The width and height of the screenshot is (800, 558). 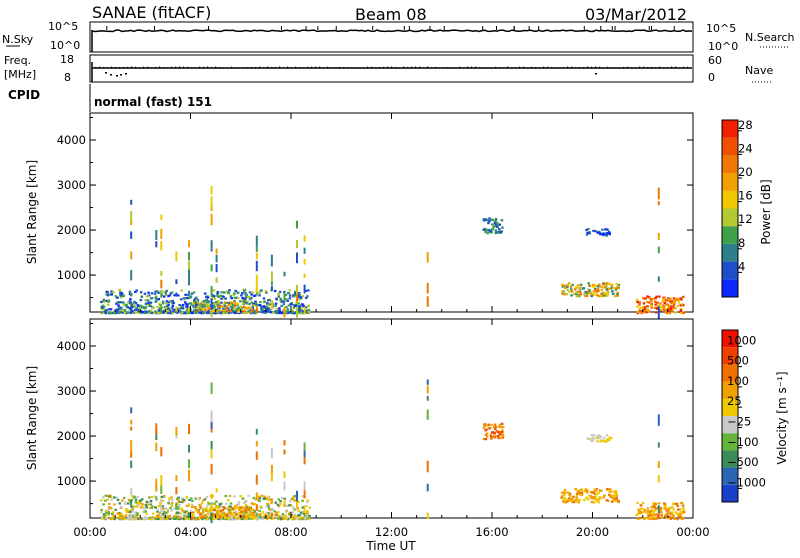 What do you see at coordinates (711, 77) in the screenshot?
I see `nave-tick-bottom: 0` at bounding box center [711, 77].